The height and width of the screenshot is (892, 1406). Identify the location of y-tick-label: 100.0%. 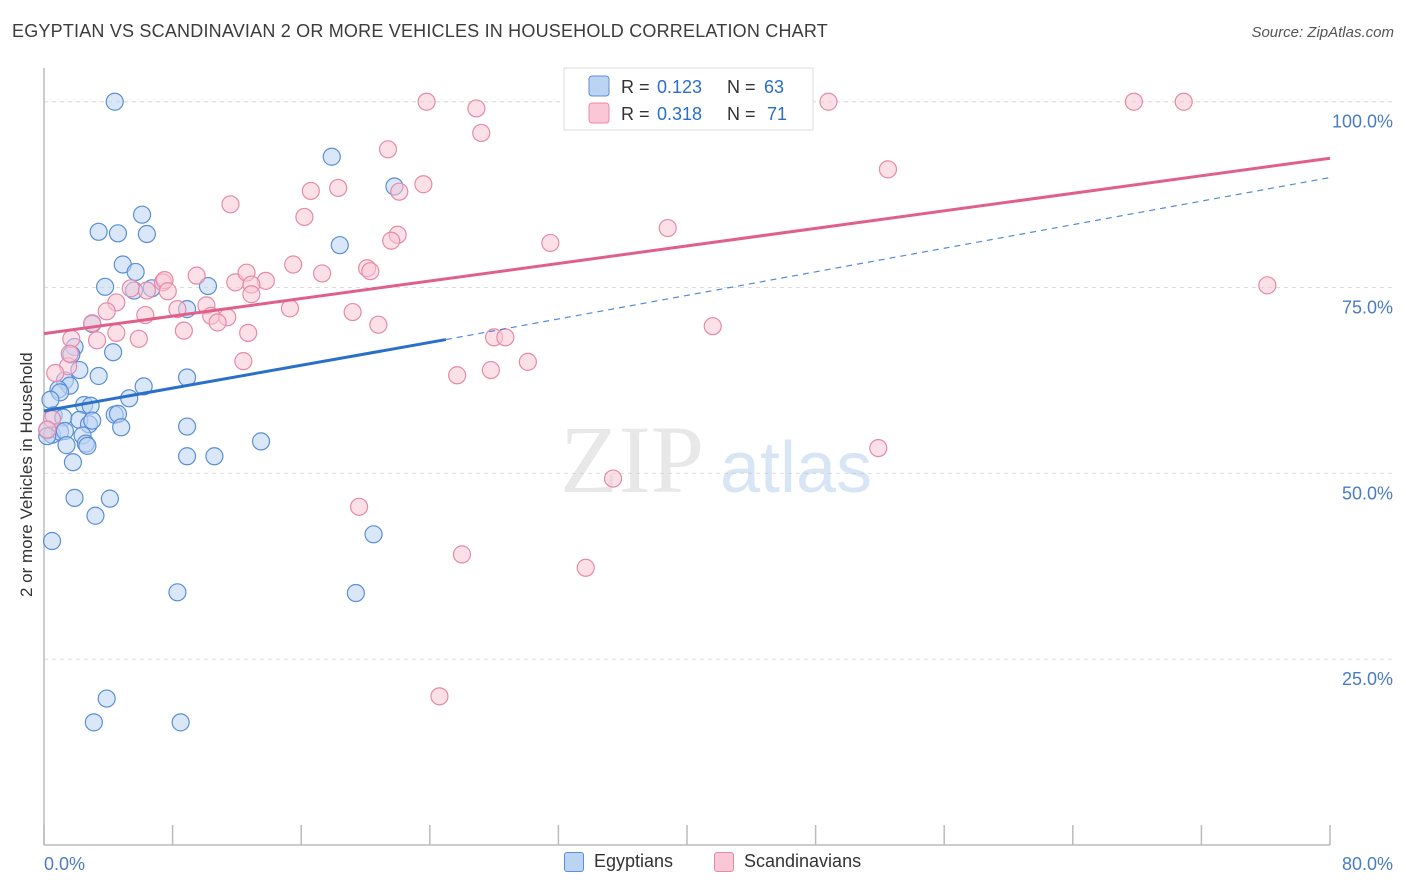
(1362, 122).